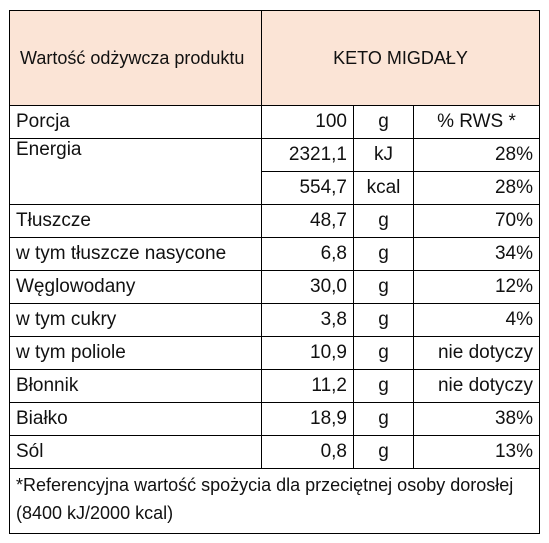 This screenshot has width=549, height=543. Describe the element at coordinates (135, 254) in the screenshot. I see `nutrient-label: w tym tłuszcze nasycone` at that location.